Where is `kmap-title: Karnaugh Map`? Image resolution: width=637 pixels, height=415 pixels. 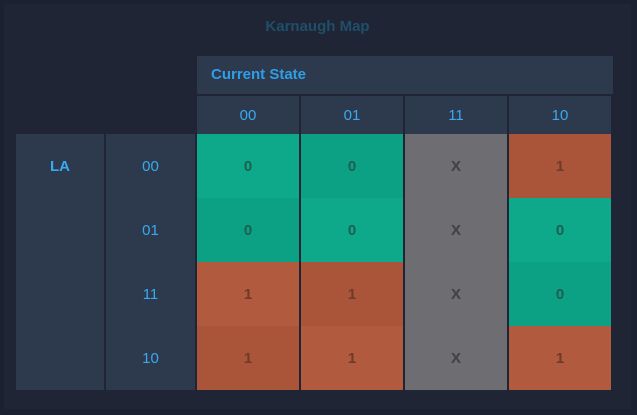 kmap-title: Karnaugh Map is located at coordinates (317, 26).